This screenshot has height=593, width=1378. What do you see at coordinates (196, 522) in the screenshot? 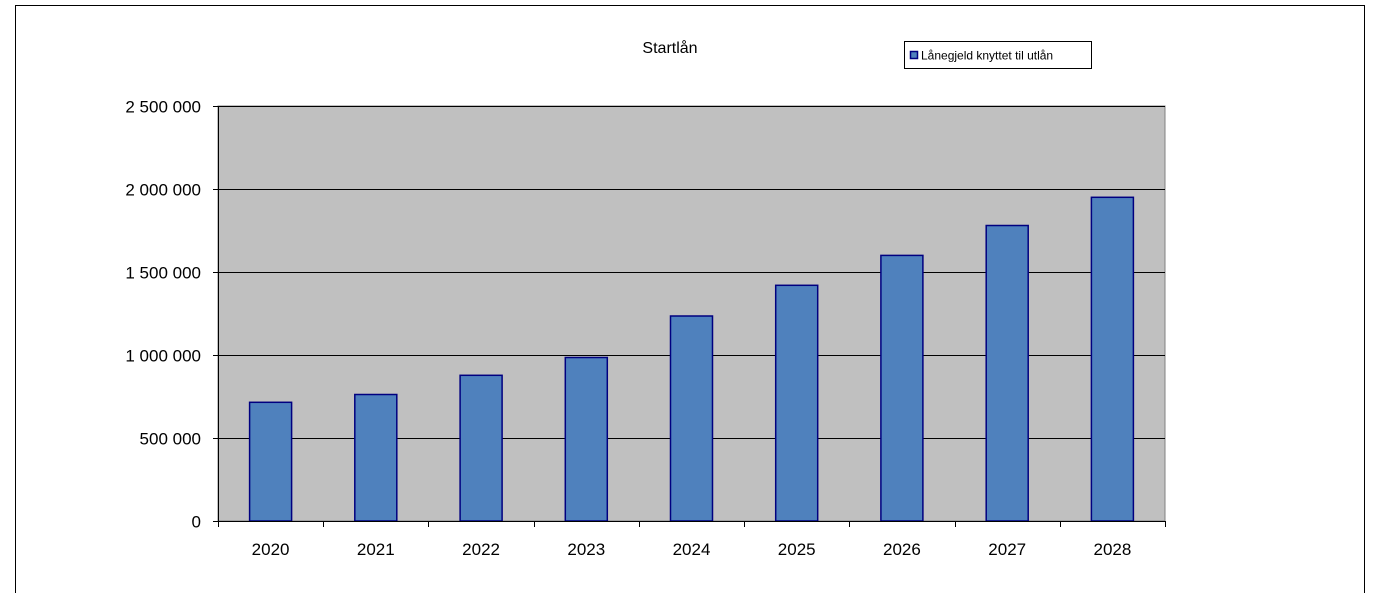
I see `y-tick-label: 0` at bounding box center [196, 522].